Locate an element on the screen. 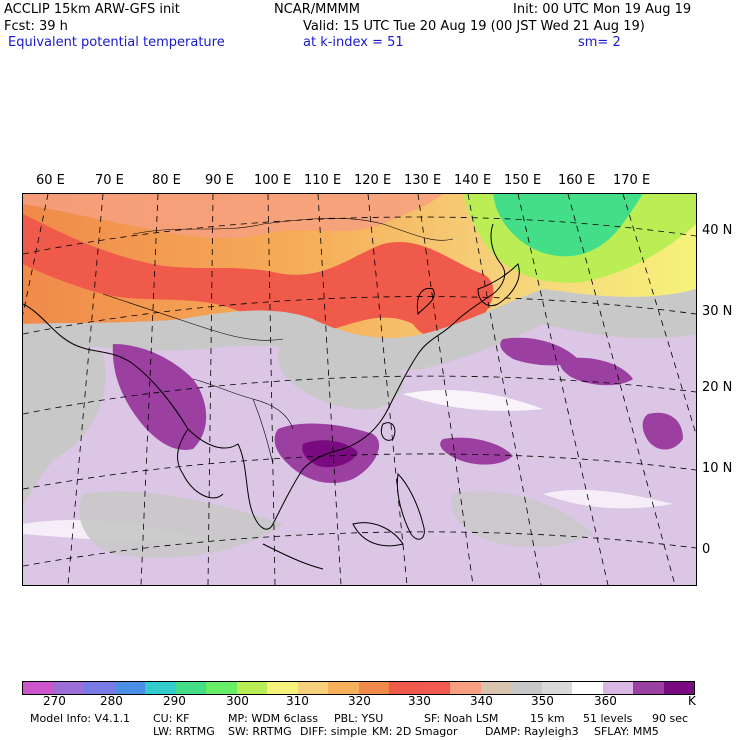 The height and width of the screenshot is (740, 740). dark-purple-scs is located at coordinates (330, 454).